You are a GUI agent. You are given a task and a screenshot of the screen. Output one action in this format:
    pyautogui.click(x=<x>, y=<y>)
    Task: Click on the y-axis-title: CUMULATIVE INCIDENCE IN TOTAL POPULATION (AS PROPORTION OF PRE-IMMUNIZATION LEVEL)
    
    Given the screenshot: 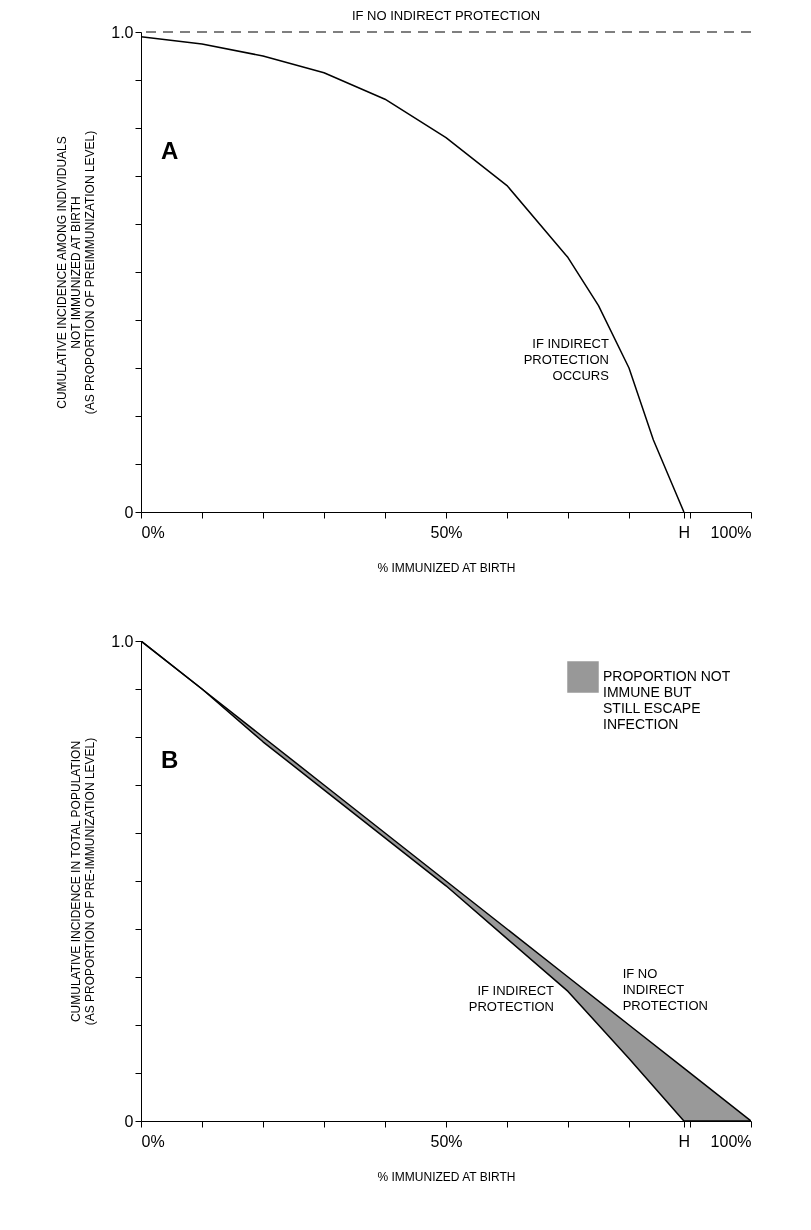 What is the action you would take?
    pyautogui.click(x=83, y=881)
    